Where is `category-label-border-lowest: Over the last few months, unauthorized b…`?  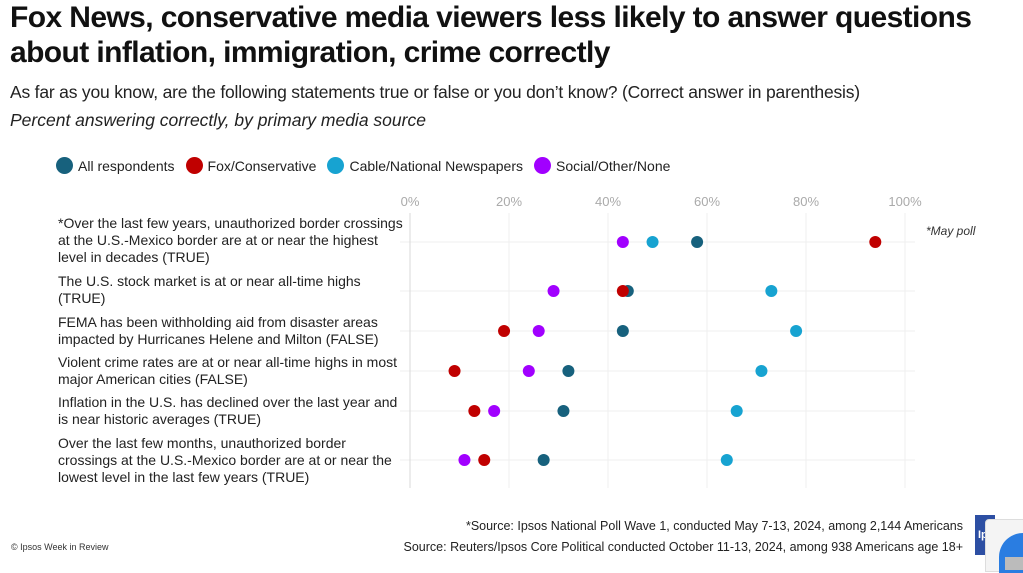
category-label-border-lowest: Over the last few months, unauthorized b… is located at coordinates (225, 460).